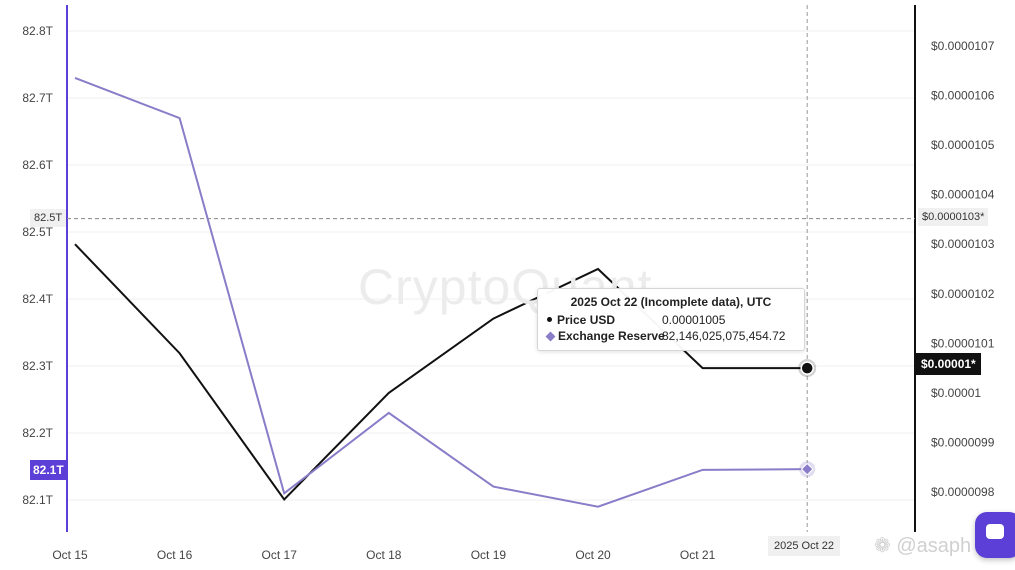  I want to click on right-current-value-label: $0.00001*, so click(948, 364).